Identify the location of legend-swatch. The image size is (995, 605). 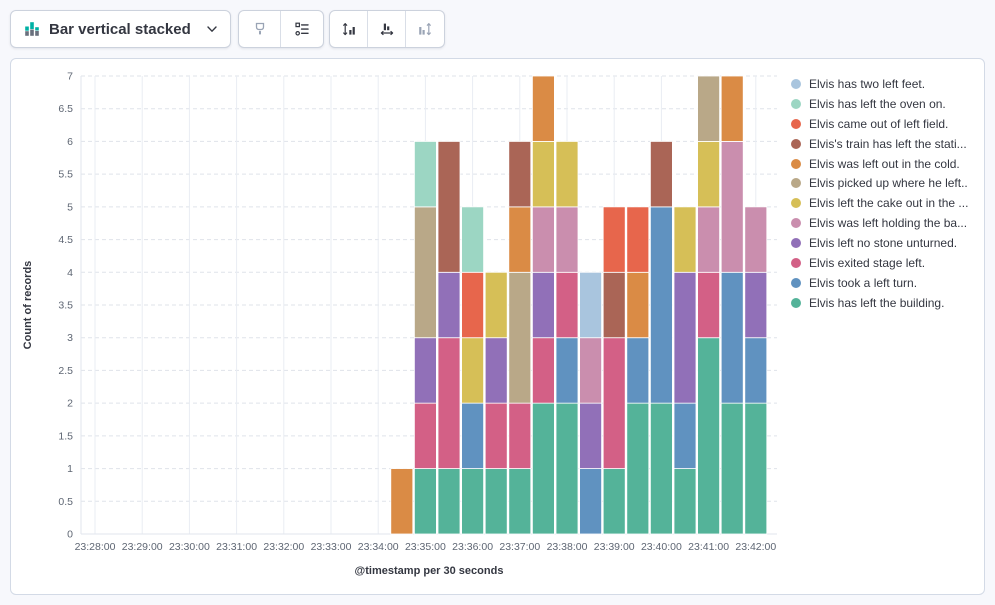
(796, 302).